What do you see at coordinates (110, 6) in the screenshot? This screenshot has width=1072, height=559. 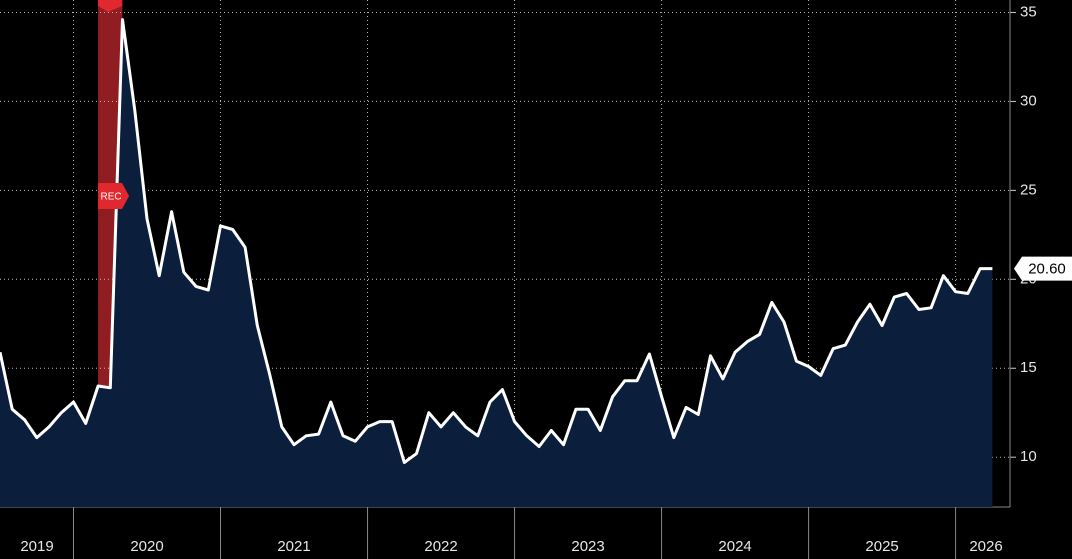 I see `recession-tag-top` at bounding box center [110, 6].